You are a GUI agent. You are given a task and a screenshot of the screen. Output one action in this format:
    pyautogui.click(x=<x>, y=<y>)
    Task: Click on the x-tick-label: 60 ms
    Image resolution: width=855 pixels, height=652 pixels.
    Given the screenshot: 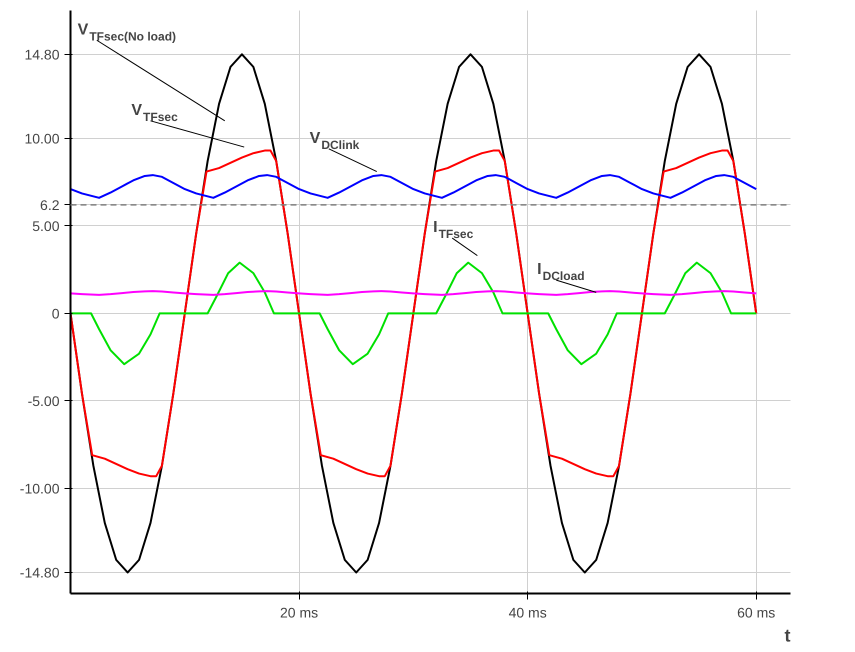 What is the action you would take?
    pyautogui.click(x=756, y=612)
    